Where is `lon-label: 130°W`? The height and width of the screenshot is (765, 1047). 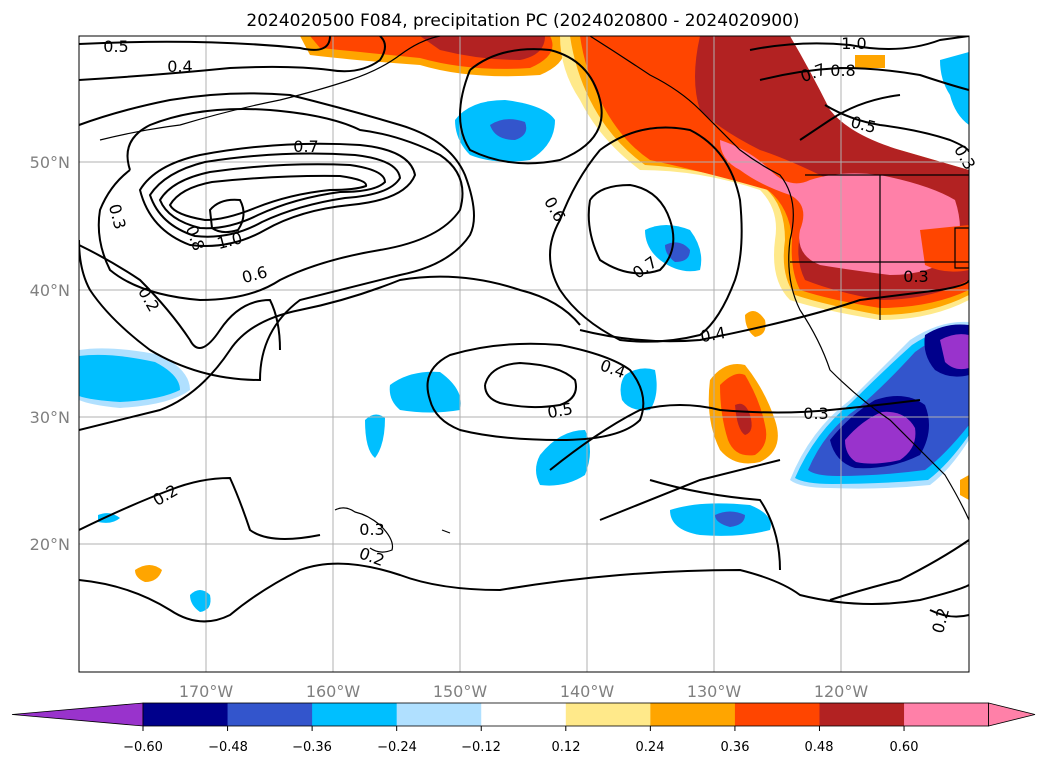
lon-label: 130°W is located at coordinates (714, 691).